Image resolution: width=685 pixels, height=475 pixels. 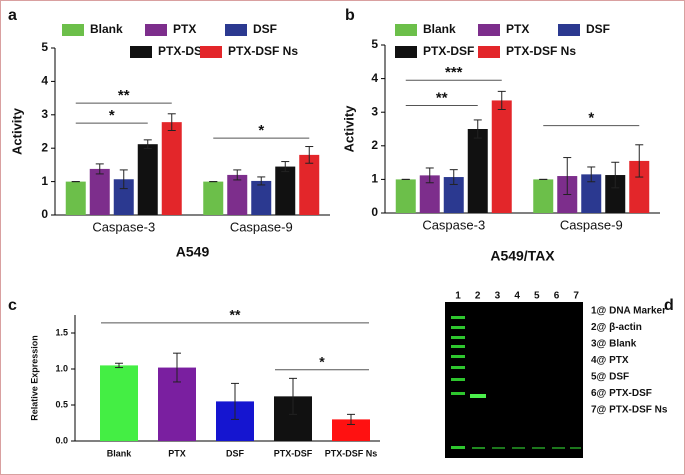 What do you see at coordinates (44, 81) in the screenshot?
I see `y-tick-label: 4` at bounding box center [44, 81].